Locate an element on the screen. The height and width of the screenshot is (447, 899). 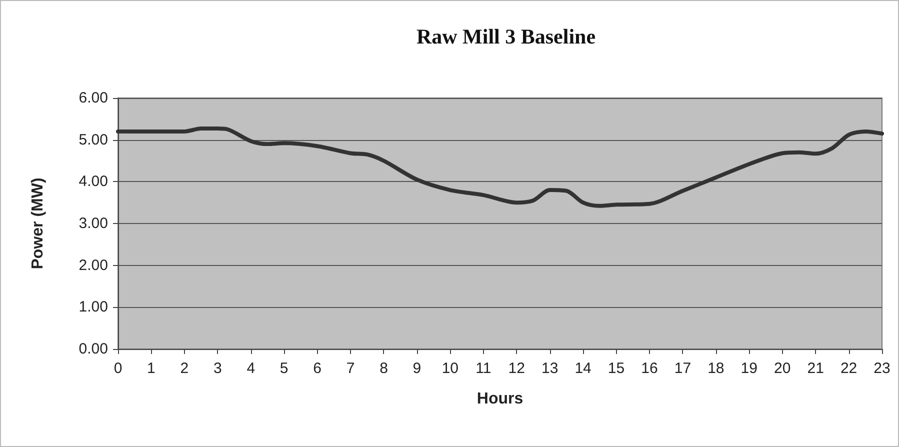
x-tick-label: 14 is located at coordinates (583, 368).